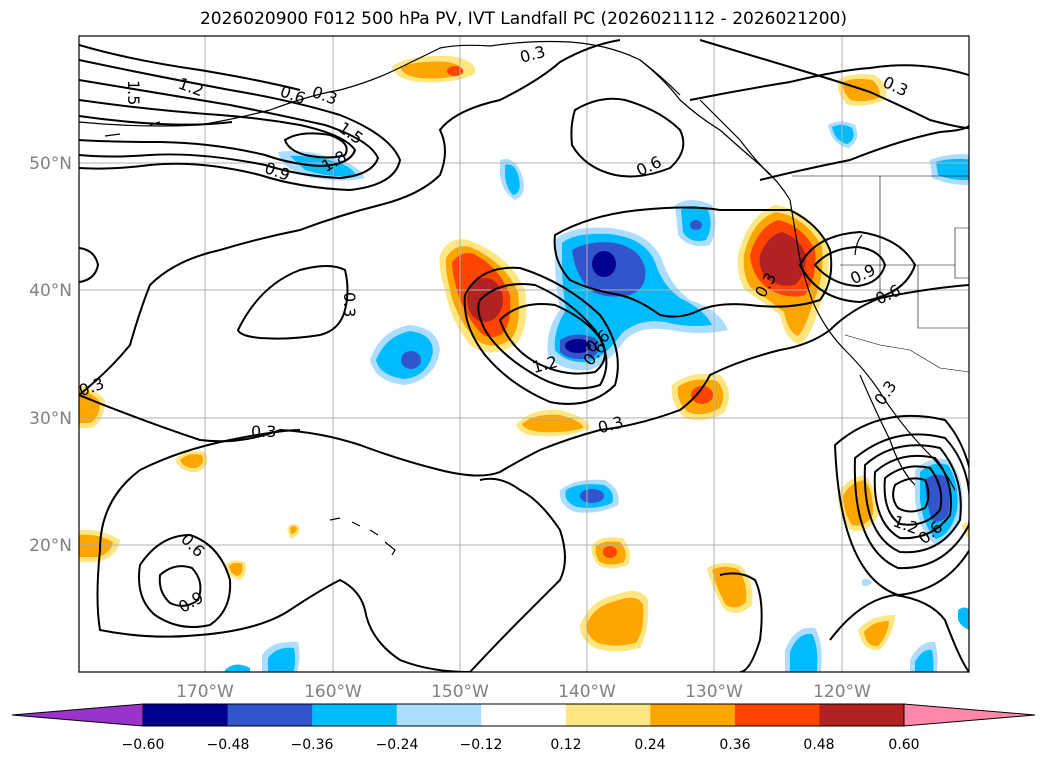 This screenshot has height=765, width=1047. I want to click on lon-label: 120°W, so click(842, 692).